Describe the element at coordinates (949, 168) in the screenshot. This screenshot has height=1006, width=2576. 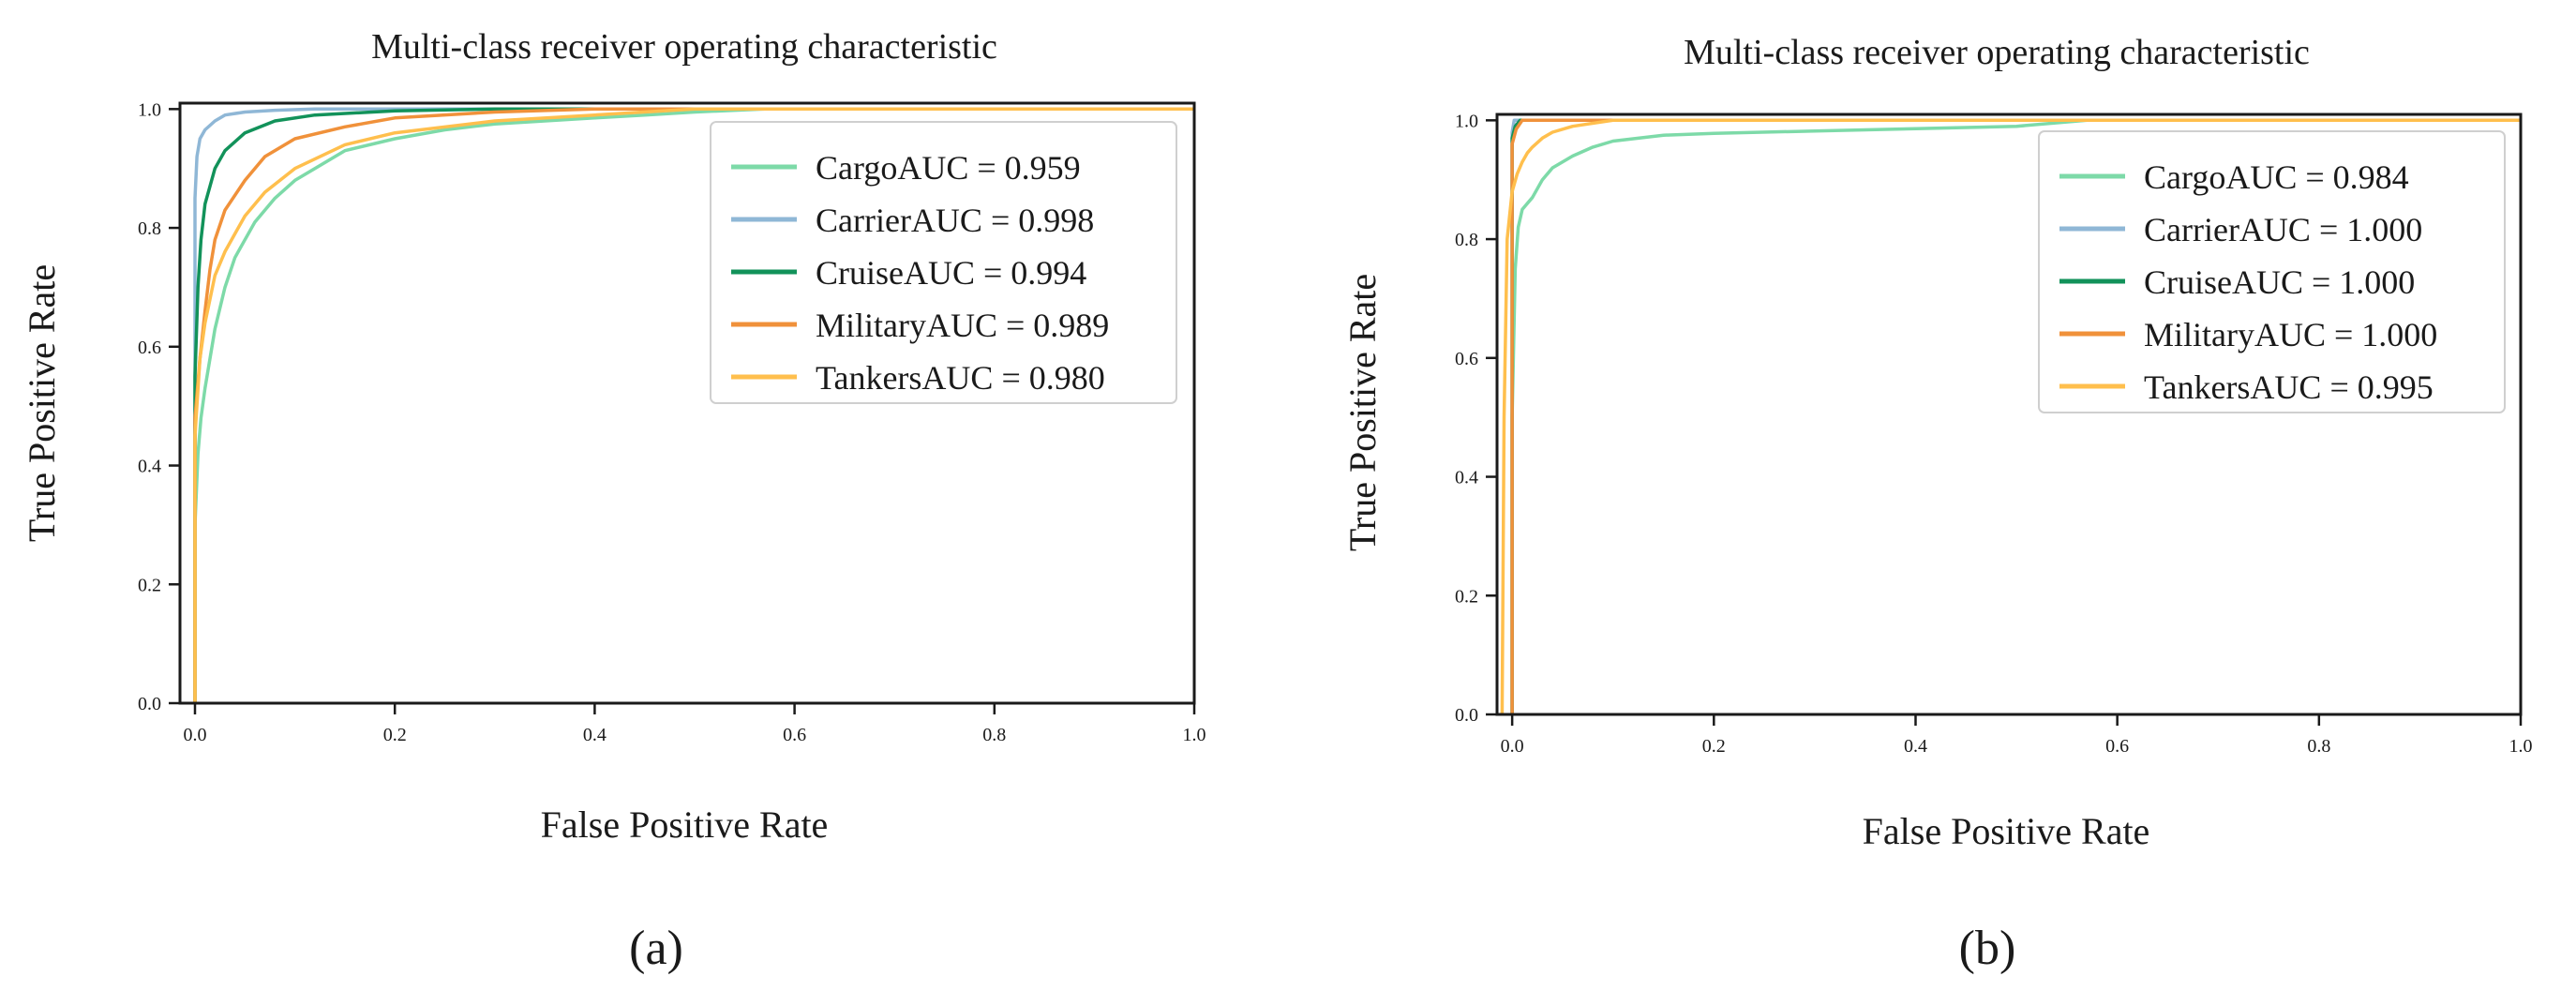
I see `legend-label-cargo: CargoAUC = 0.959` at that location.